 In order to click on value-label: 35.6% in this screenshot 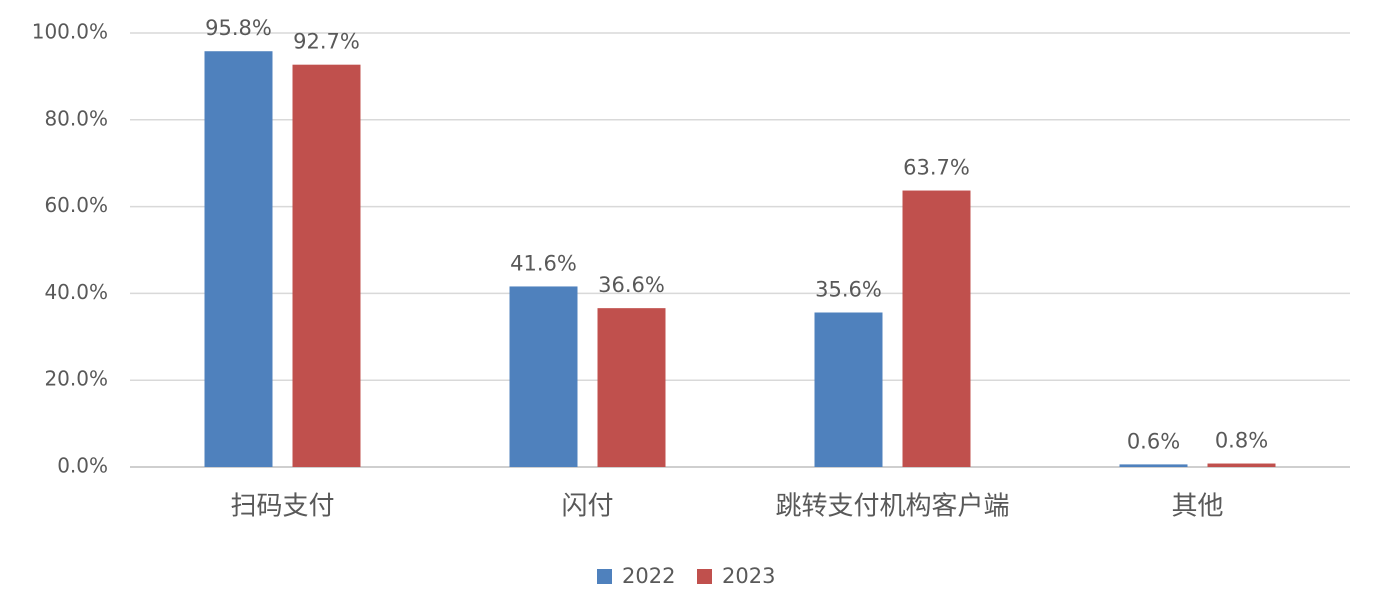, I will do `click(848, 289)`.